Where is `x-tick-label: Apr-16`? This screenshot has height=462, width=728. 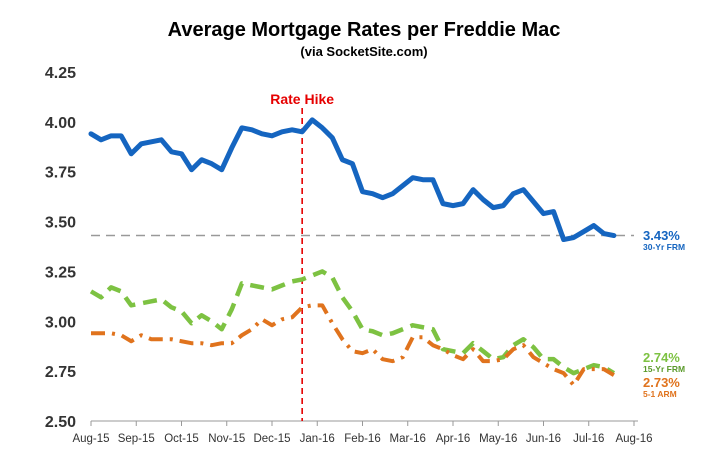
x-tick-label: Apr-16 is located at coordinates (453, 439).